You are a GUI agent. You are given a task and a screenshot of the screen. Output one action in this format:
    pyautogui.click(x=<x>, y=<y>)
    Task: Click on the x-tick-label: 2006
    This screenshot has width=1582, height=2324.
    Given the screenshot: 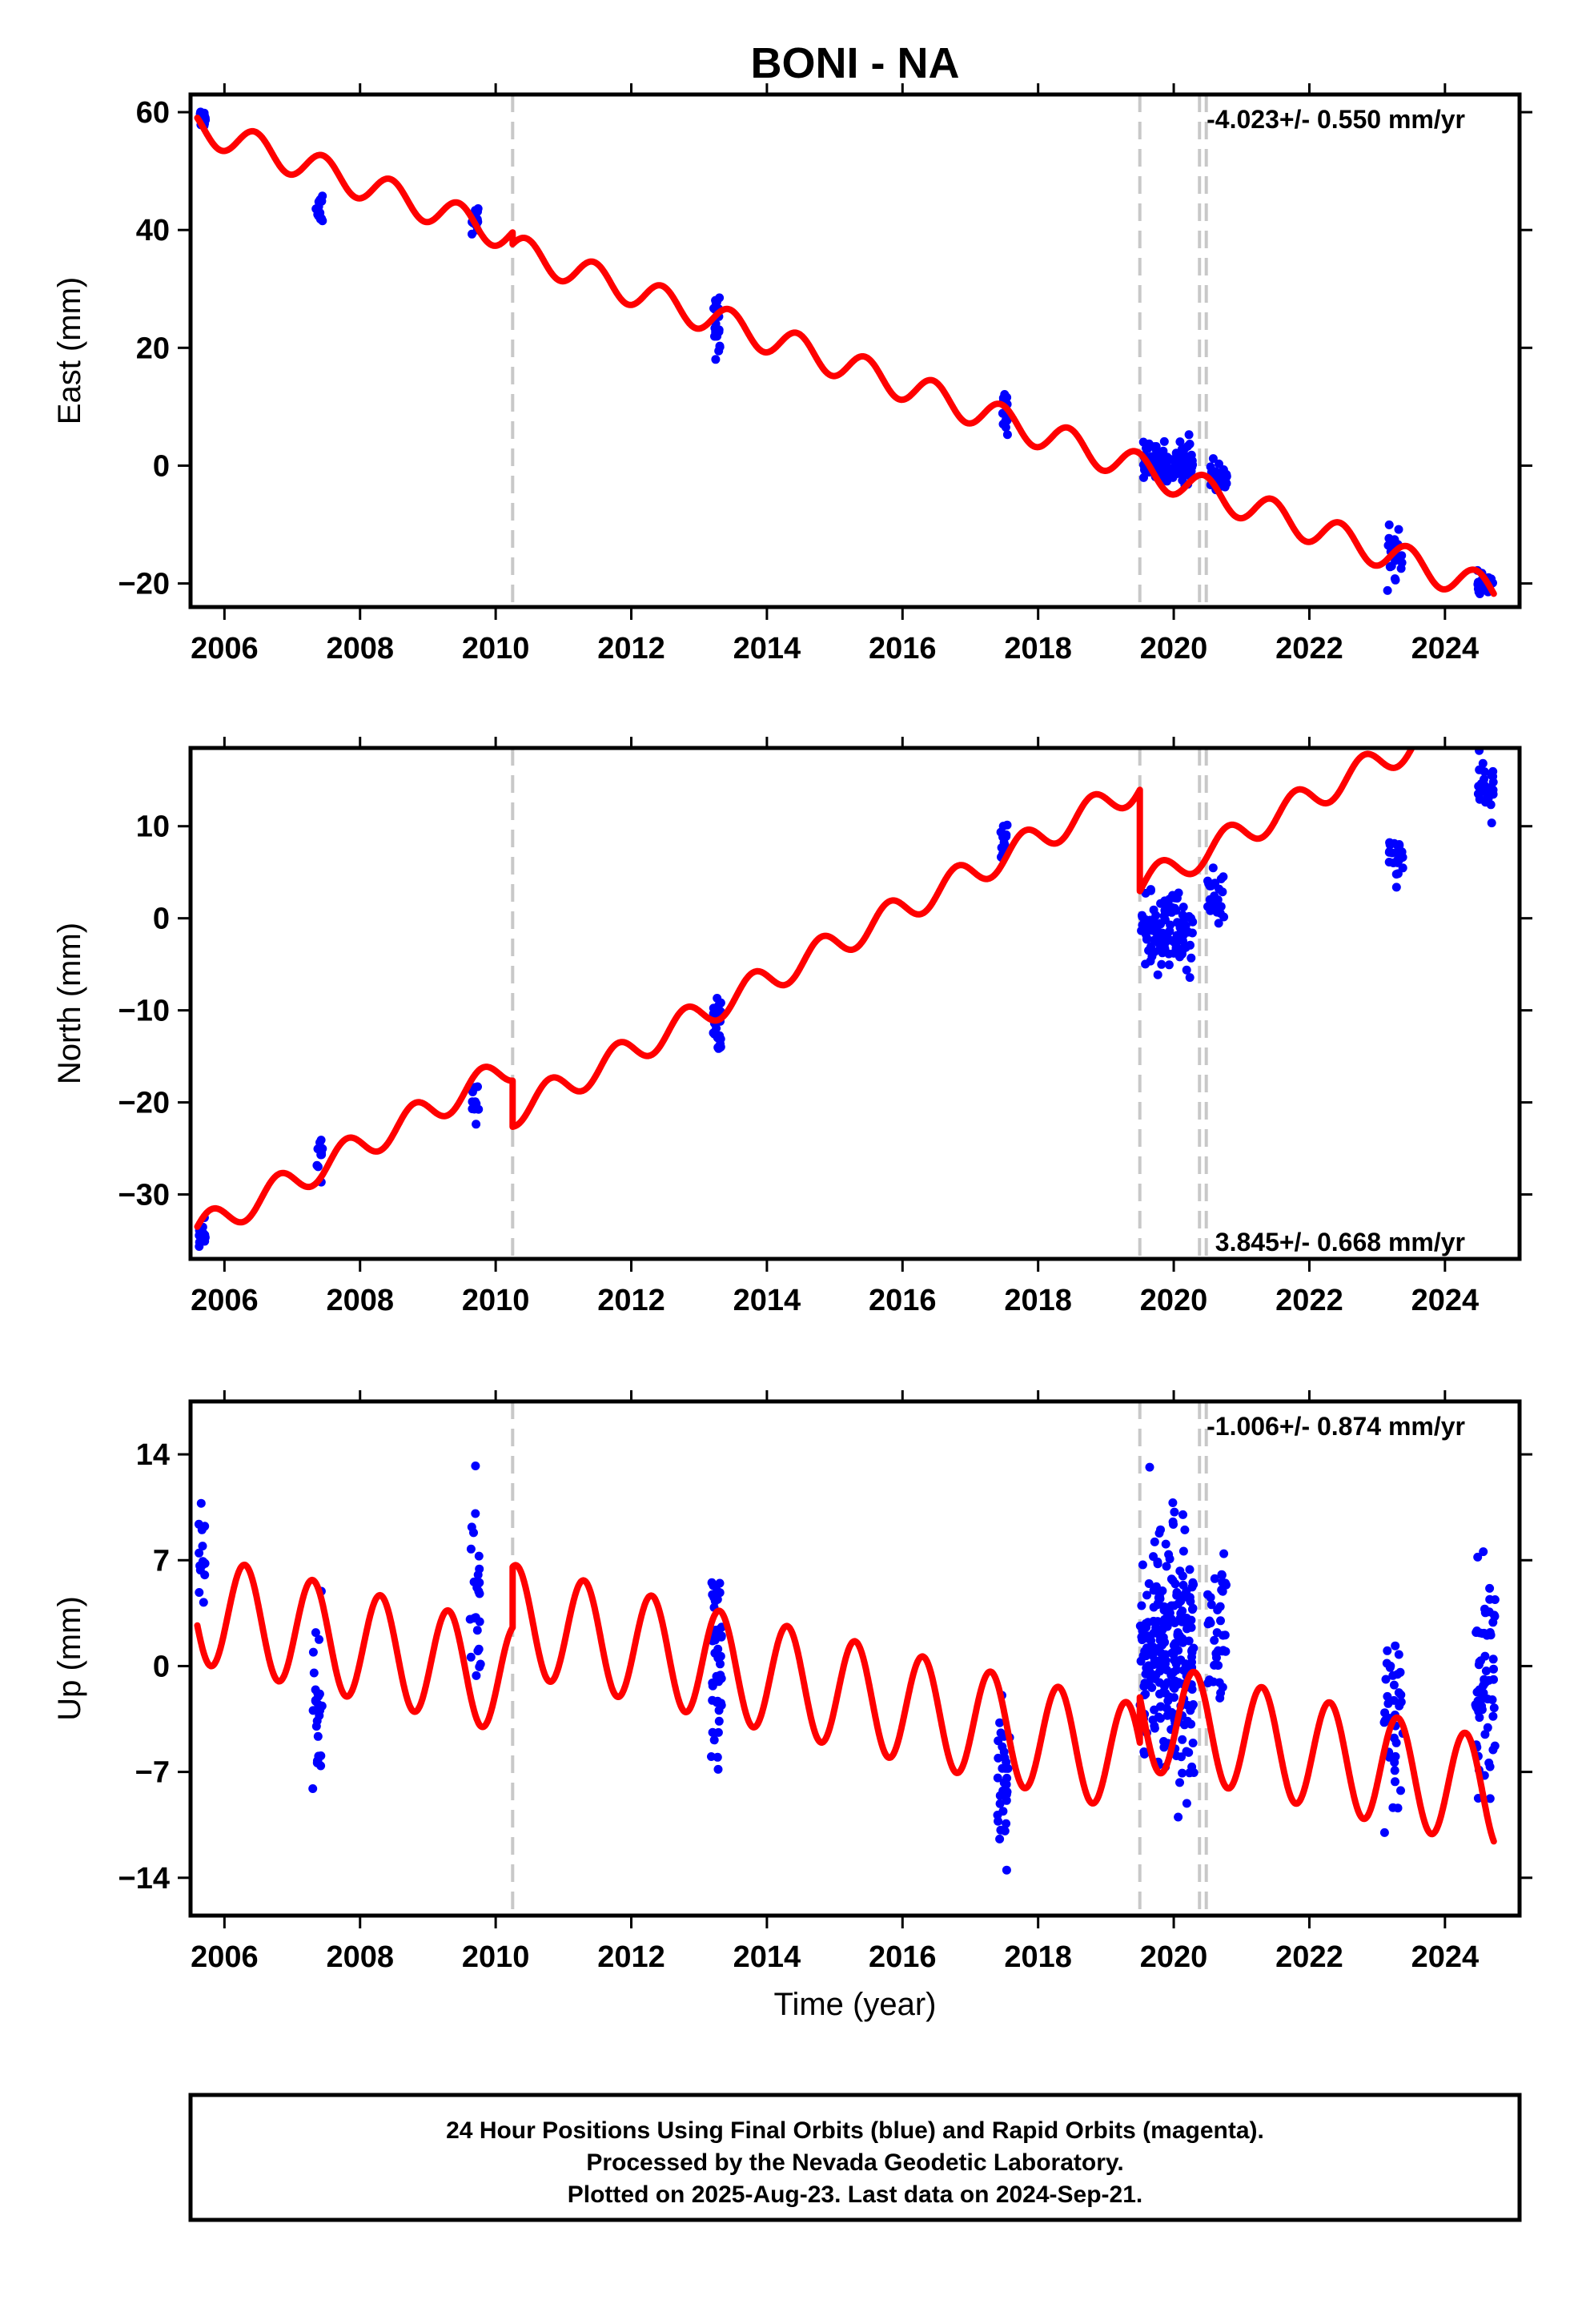 What is the action you would take?
    pyautogui.click(x=225, y=1300)
    